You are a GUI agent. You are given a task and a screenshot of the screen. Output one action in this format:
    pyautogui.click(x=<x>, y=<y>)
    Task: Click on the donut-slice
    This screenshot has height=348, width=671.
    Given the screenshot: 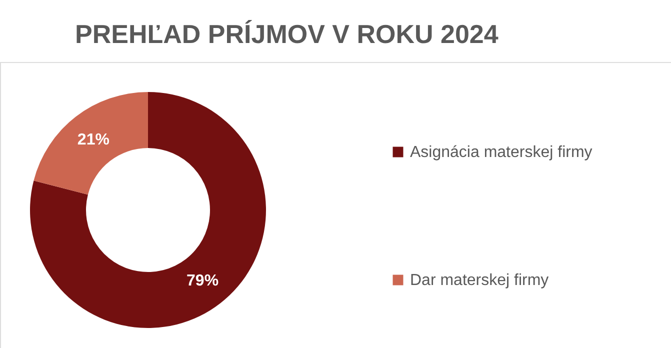 What is the action you would take?
    pyautogui.click(x=91, y=143)
    